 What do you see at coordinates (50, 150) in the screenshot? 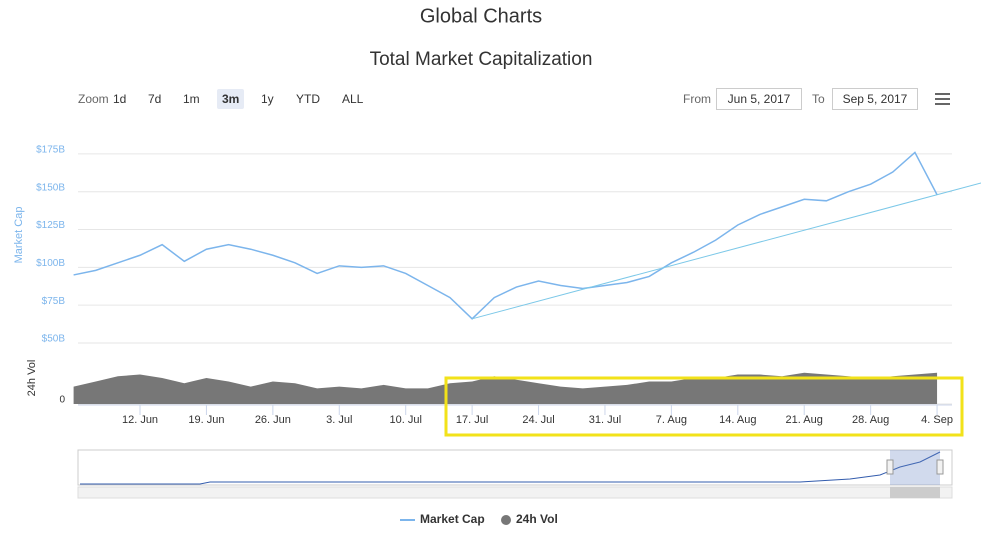
I see `y-tick-label: $175B` at bounding box center [50, 150].